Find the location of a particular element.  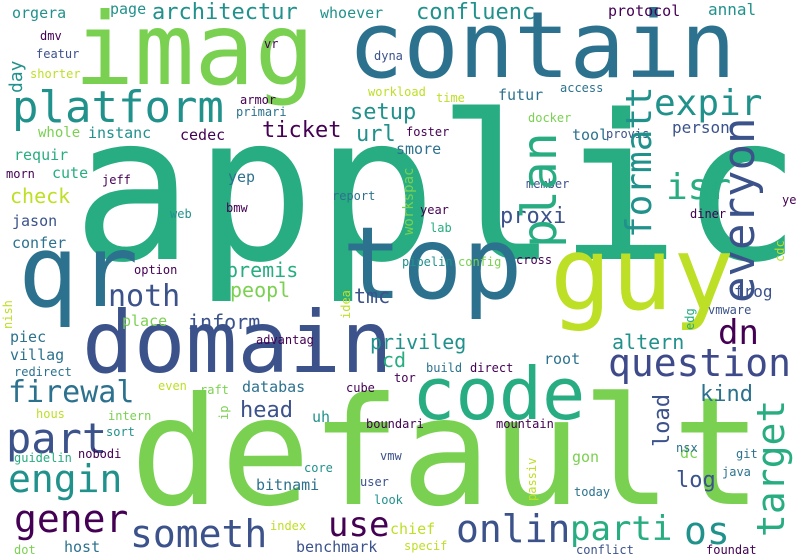

word-check: check is located at coordinates (40, 196).